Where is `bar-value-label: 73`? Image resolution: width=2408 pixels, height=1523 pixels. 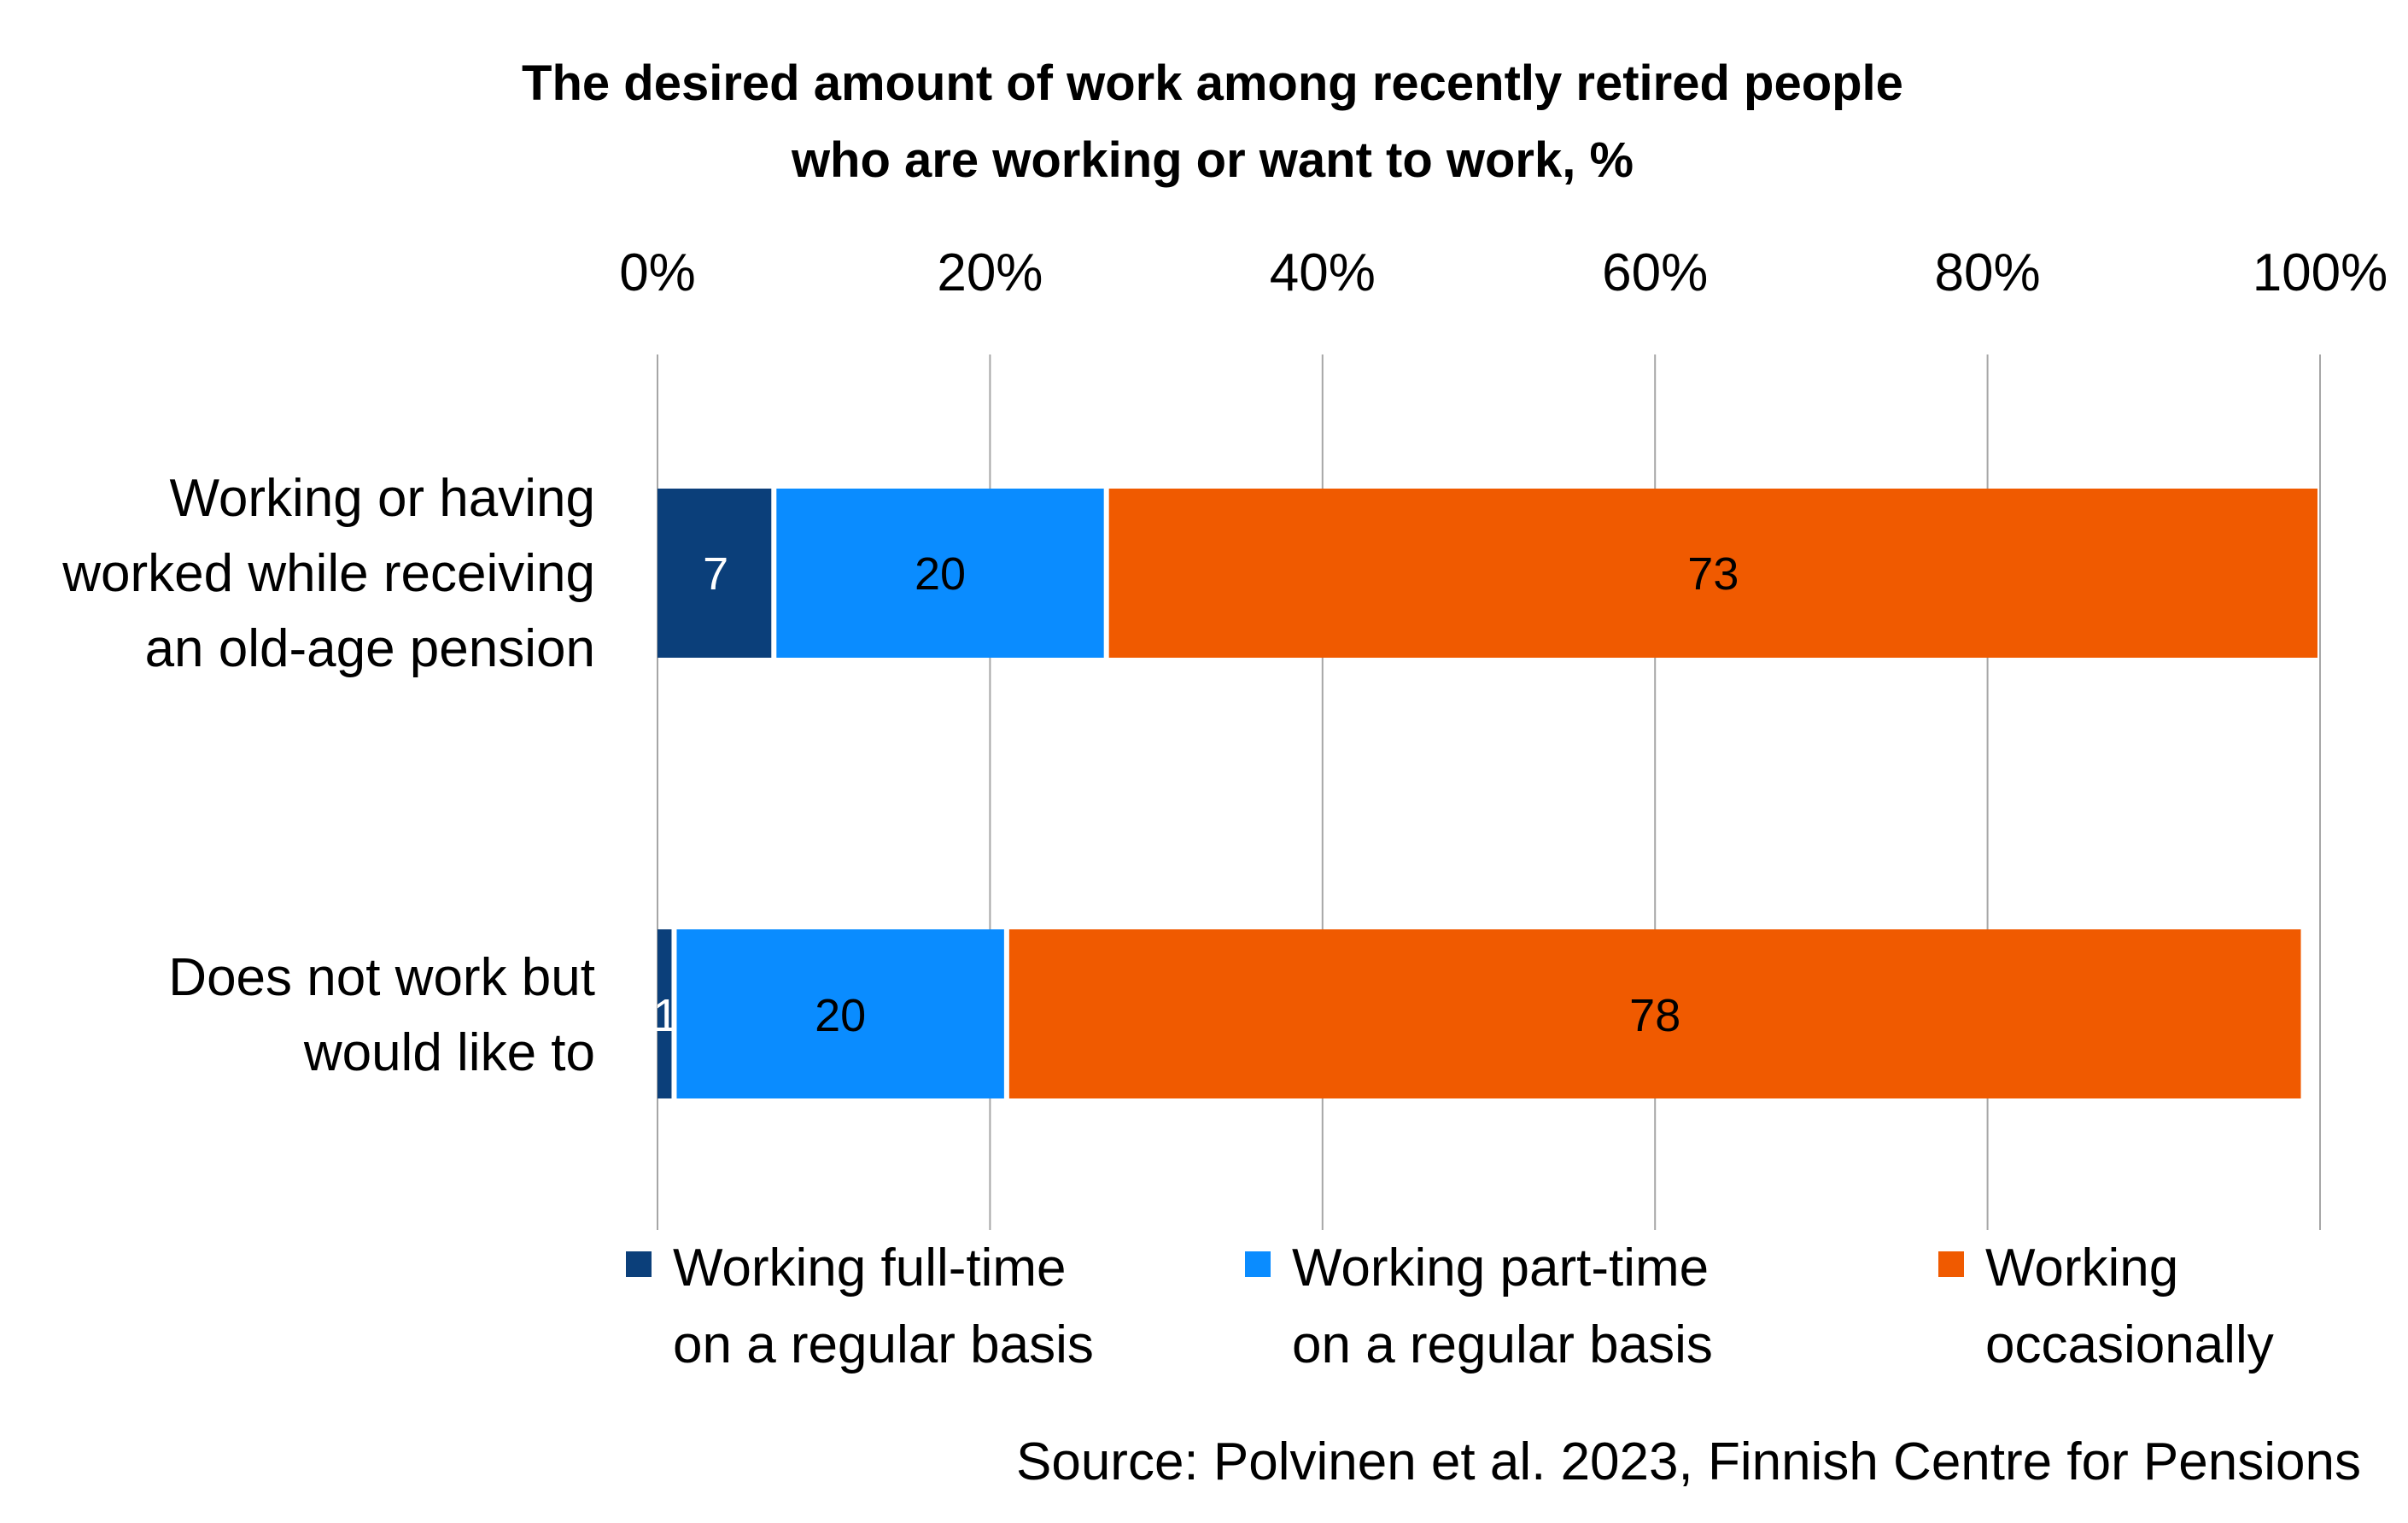
bar-value-label: 73 is located at coordinates (1713, 574).